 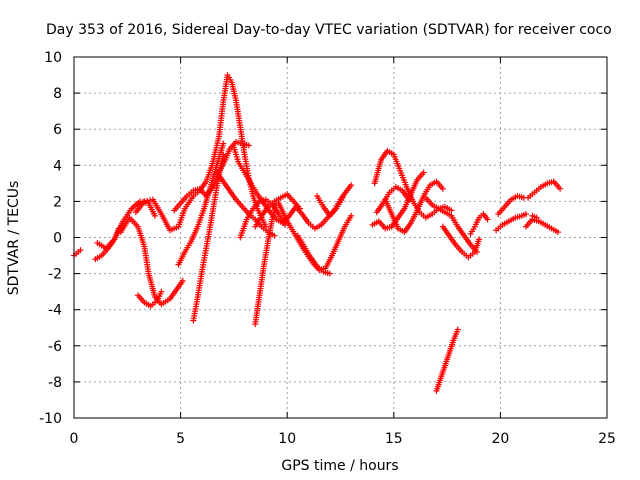 I want to click on y-tick-label: -6, so click(x=55, y=347).